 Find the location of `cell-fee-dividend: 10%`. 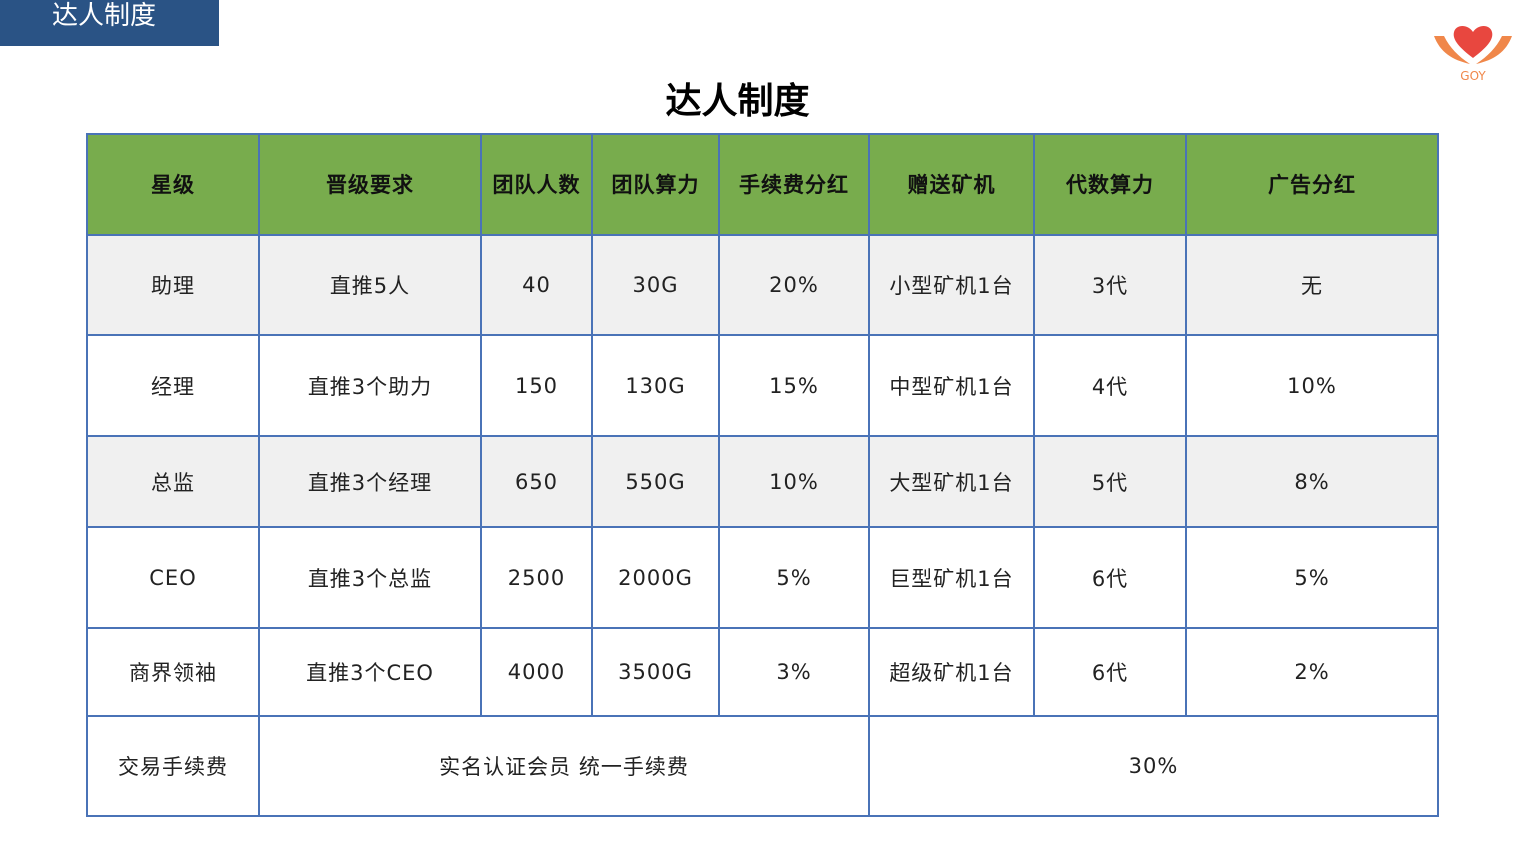

cell-fee-dividend: 10% is located at coordinates (794, 481).